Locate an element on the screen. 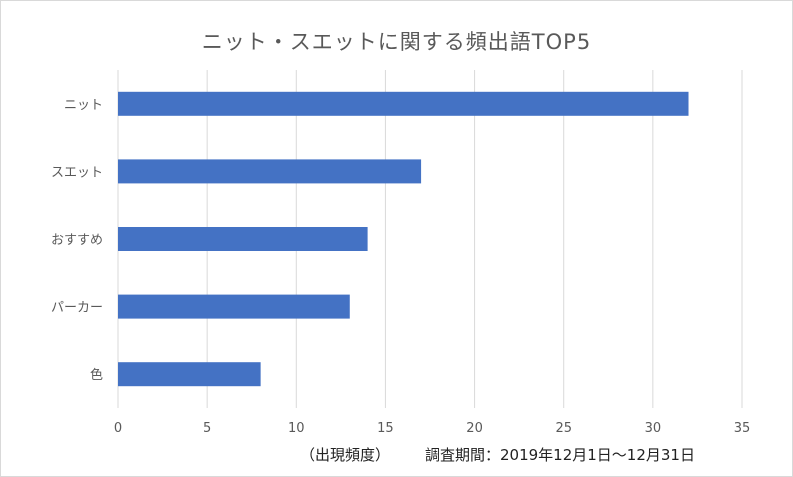 The height and width of the screenshot is (477, 793). x-tick-label: 0 is located at coordinates (118, 428).